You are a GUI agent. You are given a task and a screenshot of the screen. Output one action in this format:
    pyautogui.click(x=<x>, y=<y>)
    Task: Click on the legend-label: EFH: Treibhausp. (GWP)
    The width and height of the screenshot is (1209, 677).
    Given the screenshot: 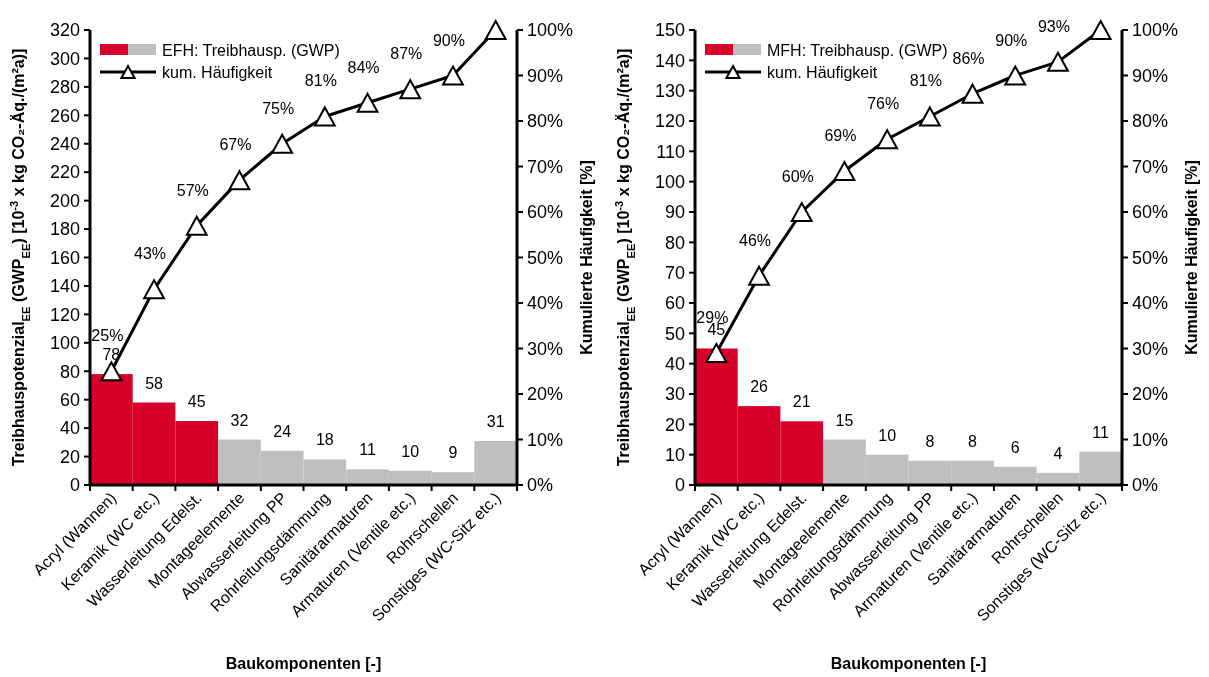 What is the action you would take?
    pyautogui.click(x=251, y=50)
    